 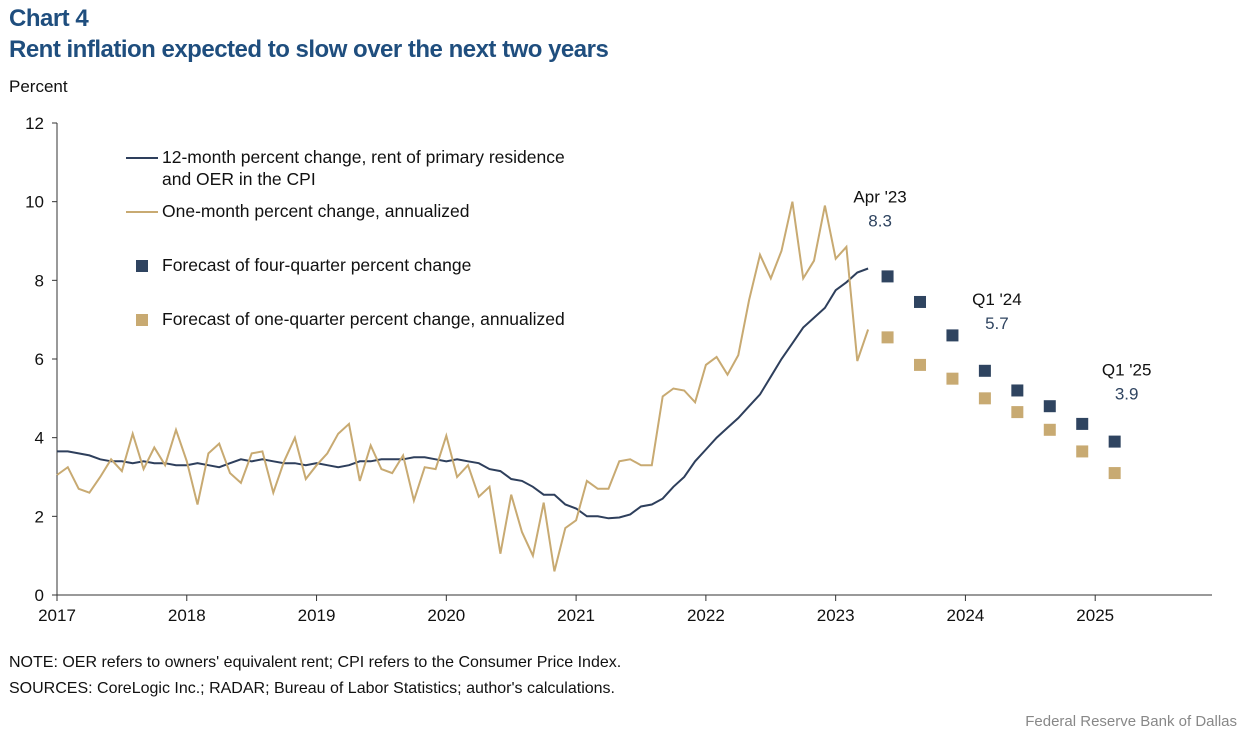 What do you see at coordinates (836, 615) in the screenshot?
I see `x-tick-label: 2023` at bounding box center [836, 615].